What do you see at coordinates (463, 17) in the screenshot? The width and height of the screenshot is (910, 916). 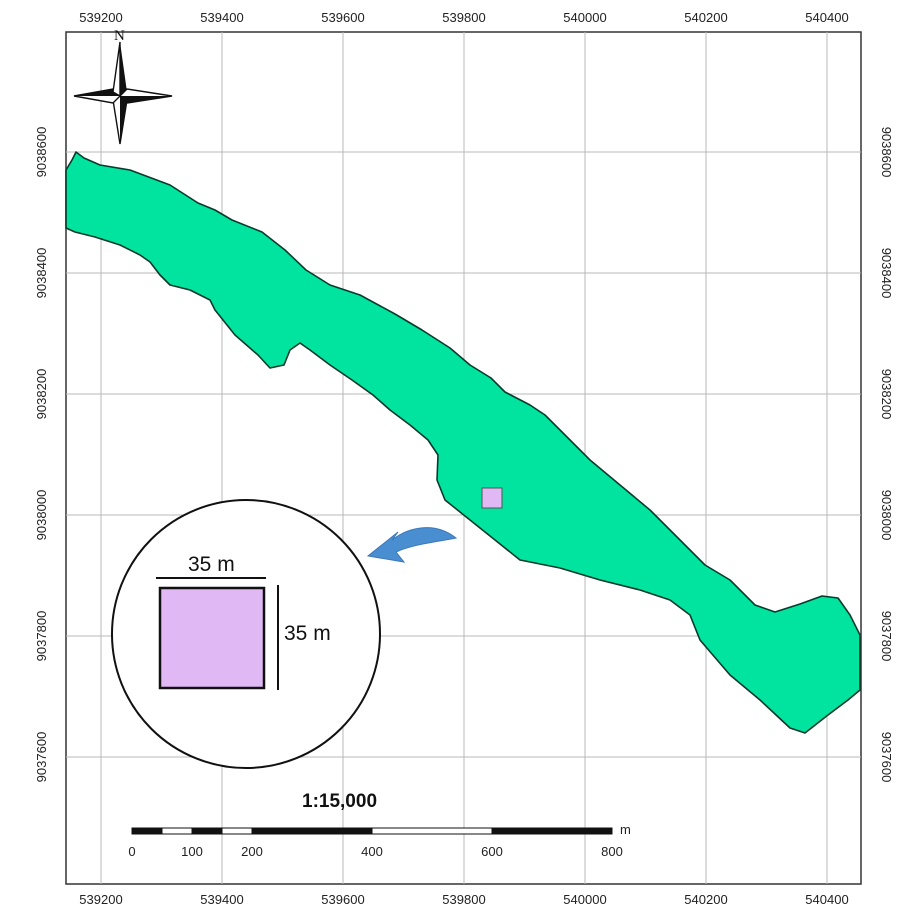 I see `x-tick-label-top: 539800` at bounding box center [463, 17].